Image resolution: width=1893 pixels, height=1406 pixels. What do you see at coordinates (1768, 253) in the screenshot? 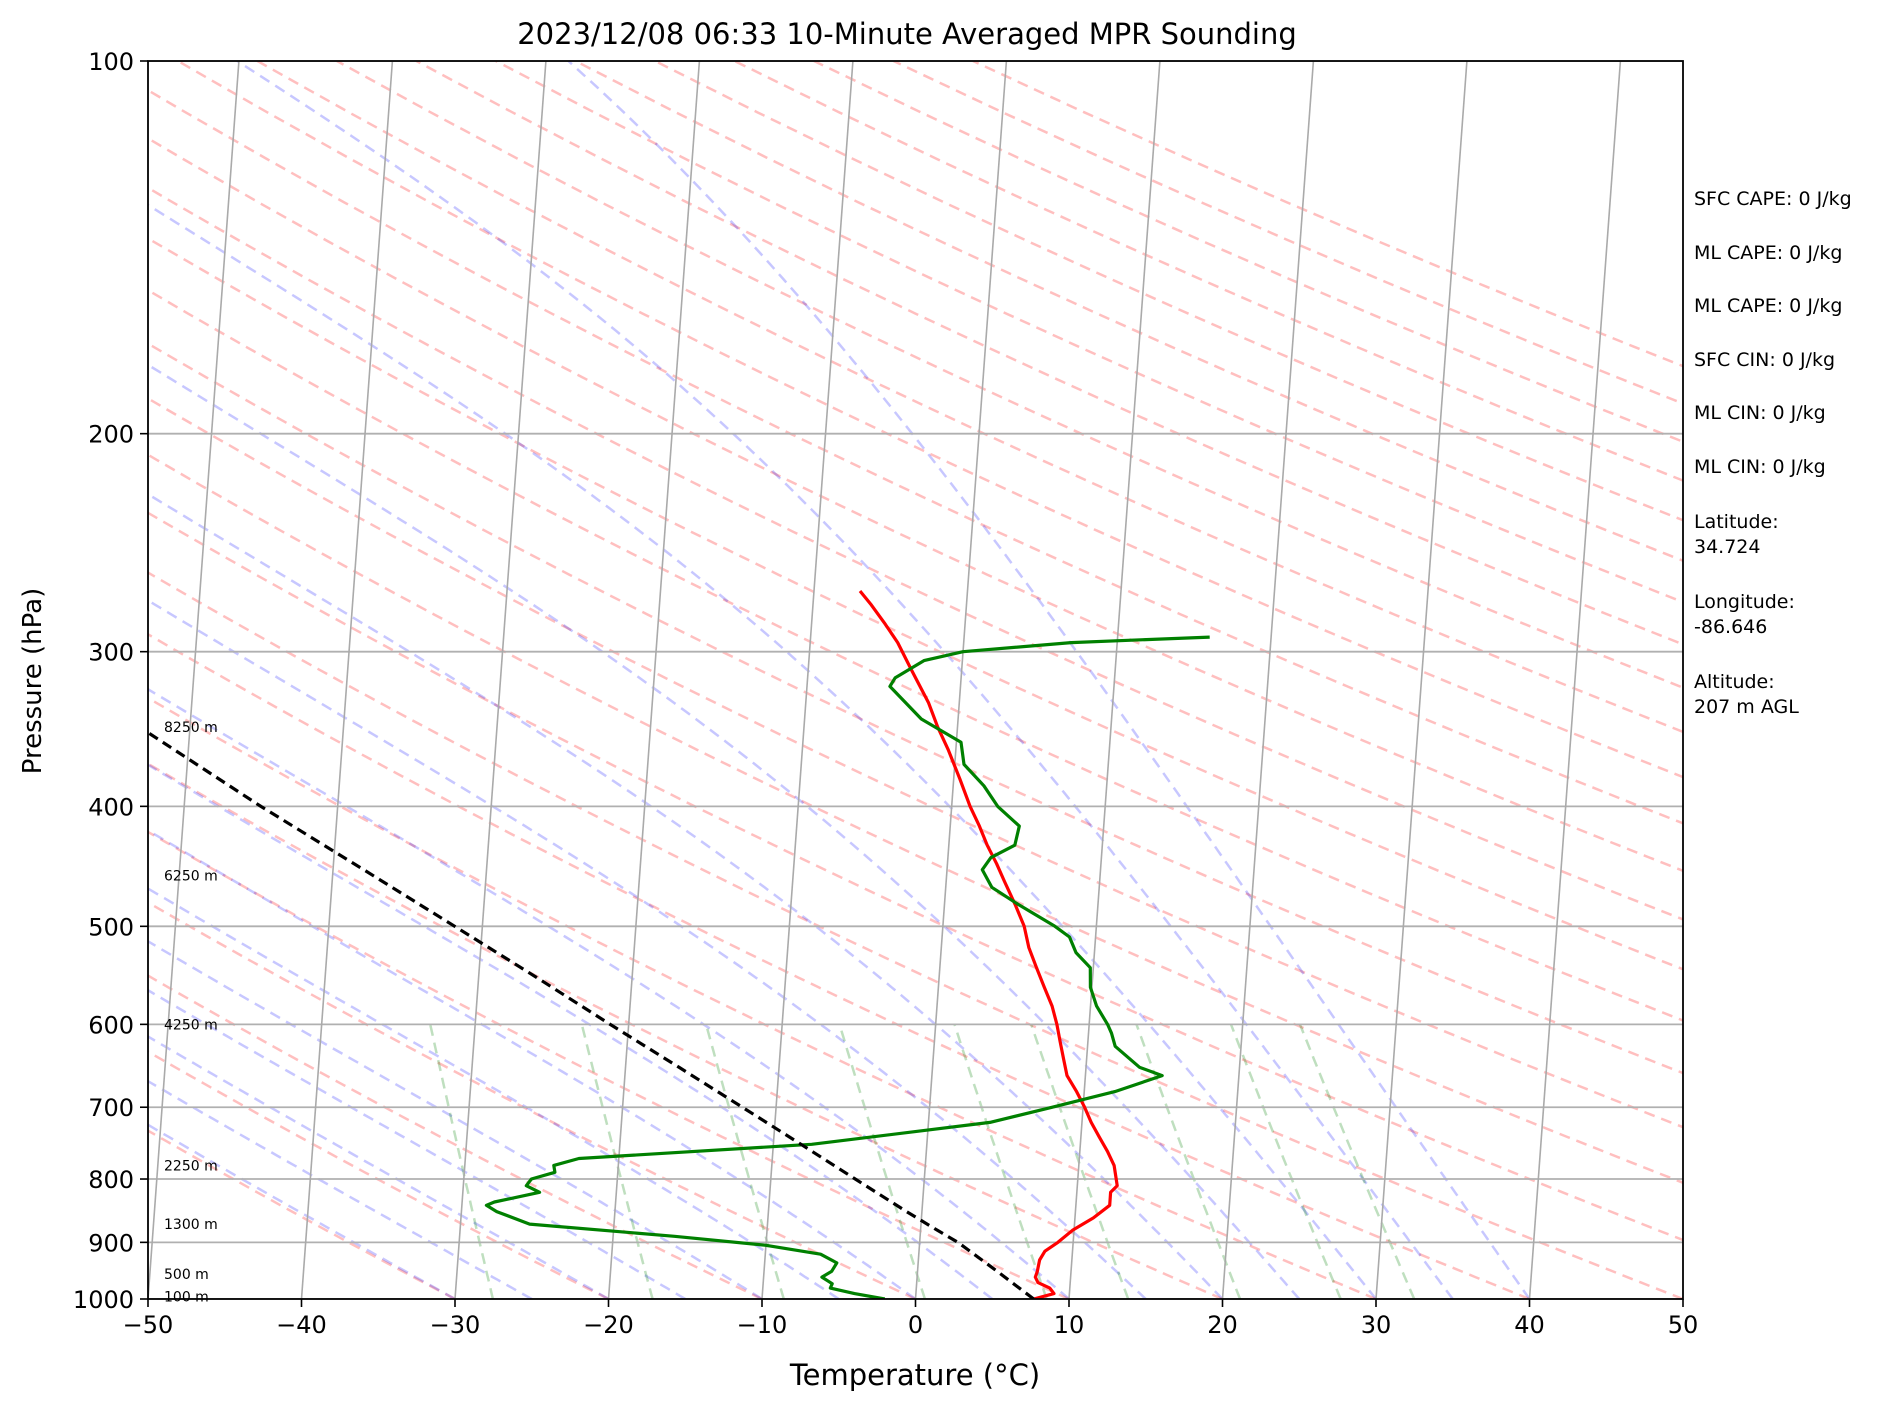
I see `ml-cape-text: ML CAPE: 0 J/kg` at bounding box center [1768, 253].